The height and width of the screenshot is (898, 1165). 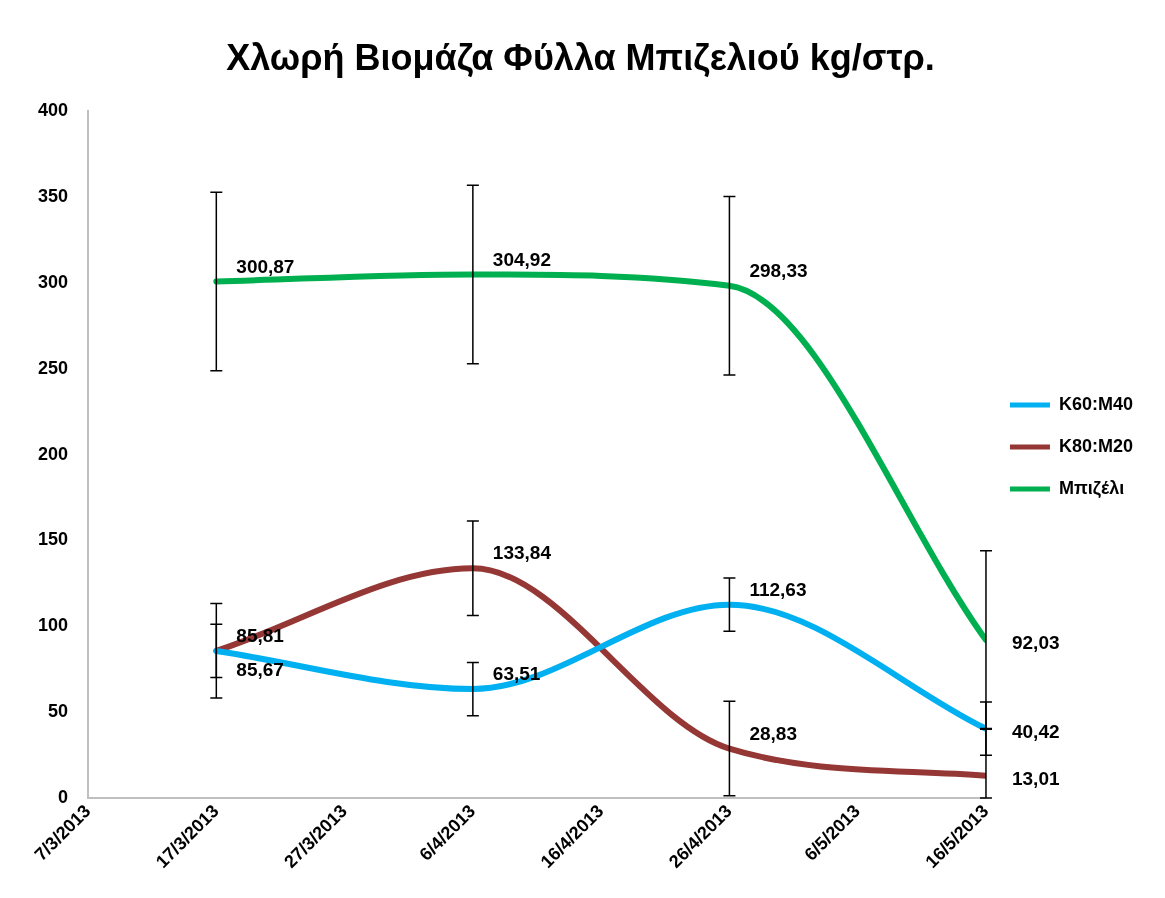 I want to click on data-label: 28,83, so click(x=773, y=733).